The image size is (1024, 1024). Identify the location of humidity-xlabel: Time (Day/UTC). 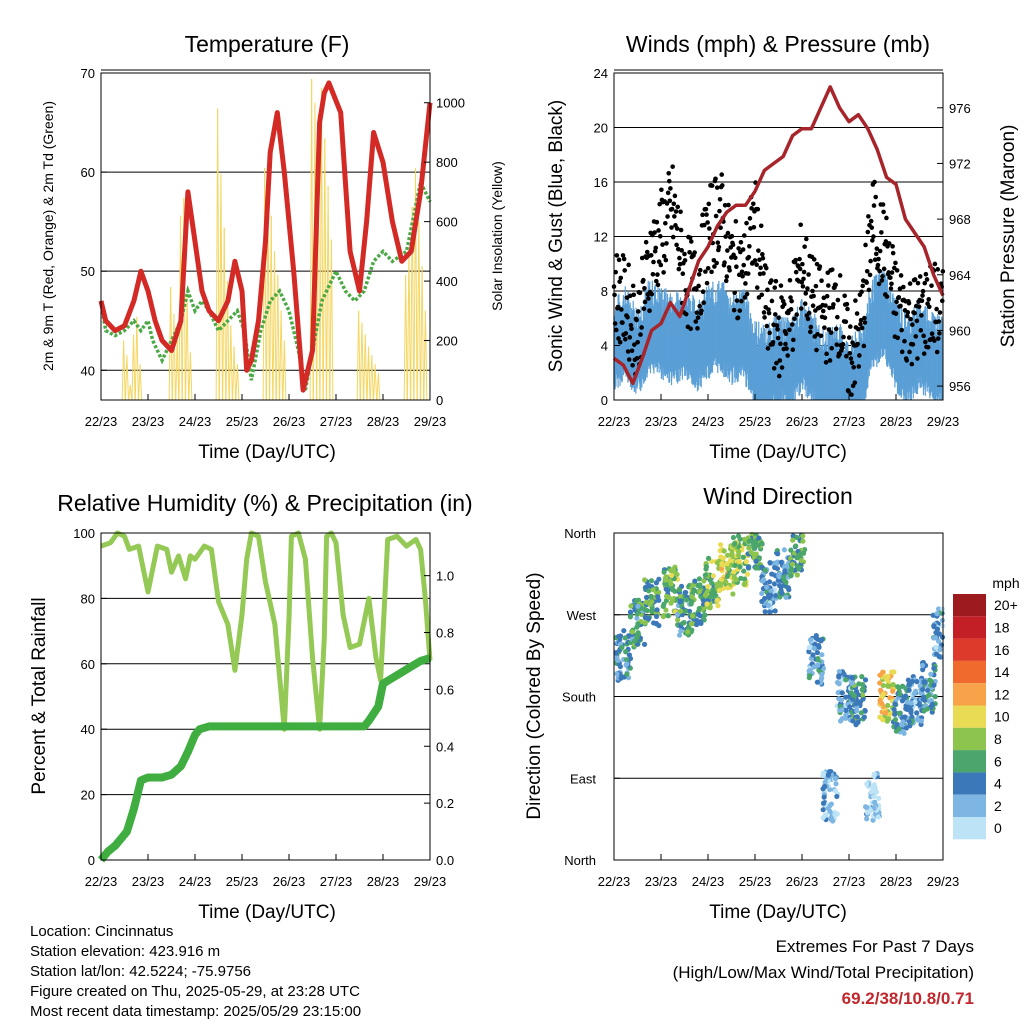
(267, 912).